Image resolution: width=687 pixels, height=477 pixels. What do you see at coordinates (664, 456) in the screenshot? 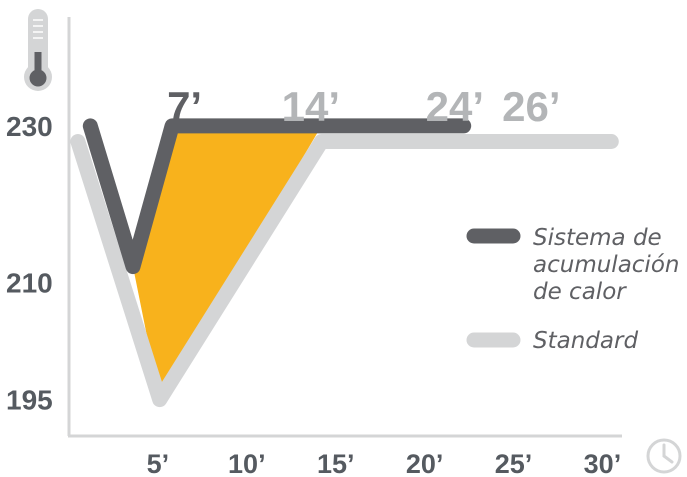
I see `clock-icon` at bounding box center [664, 456].